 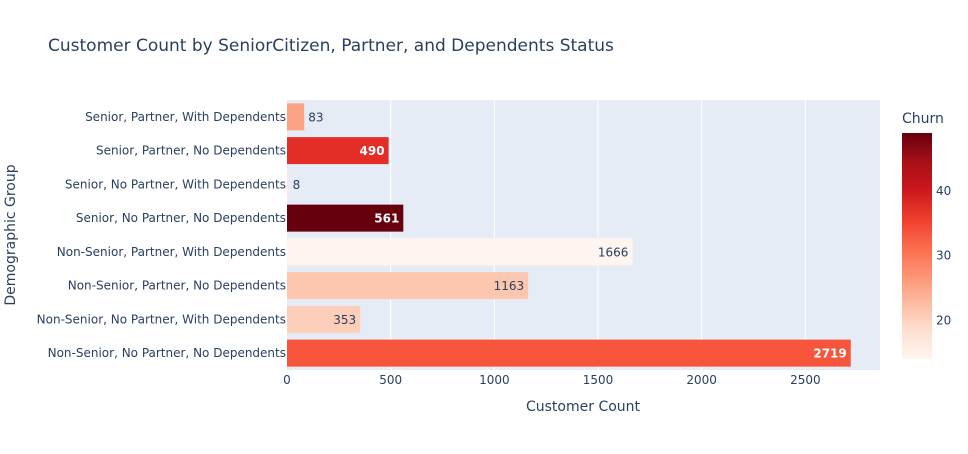 I want to click on x-tick-label: 0, so click(x=287, y=380).